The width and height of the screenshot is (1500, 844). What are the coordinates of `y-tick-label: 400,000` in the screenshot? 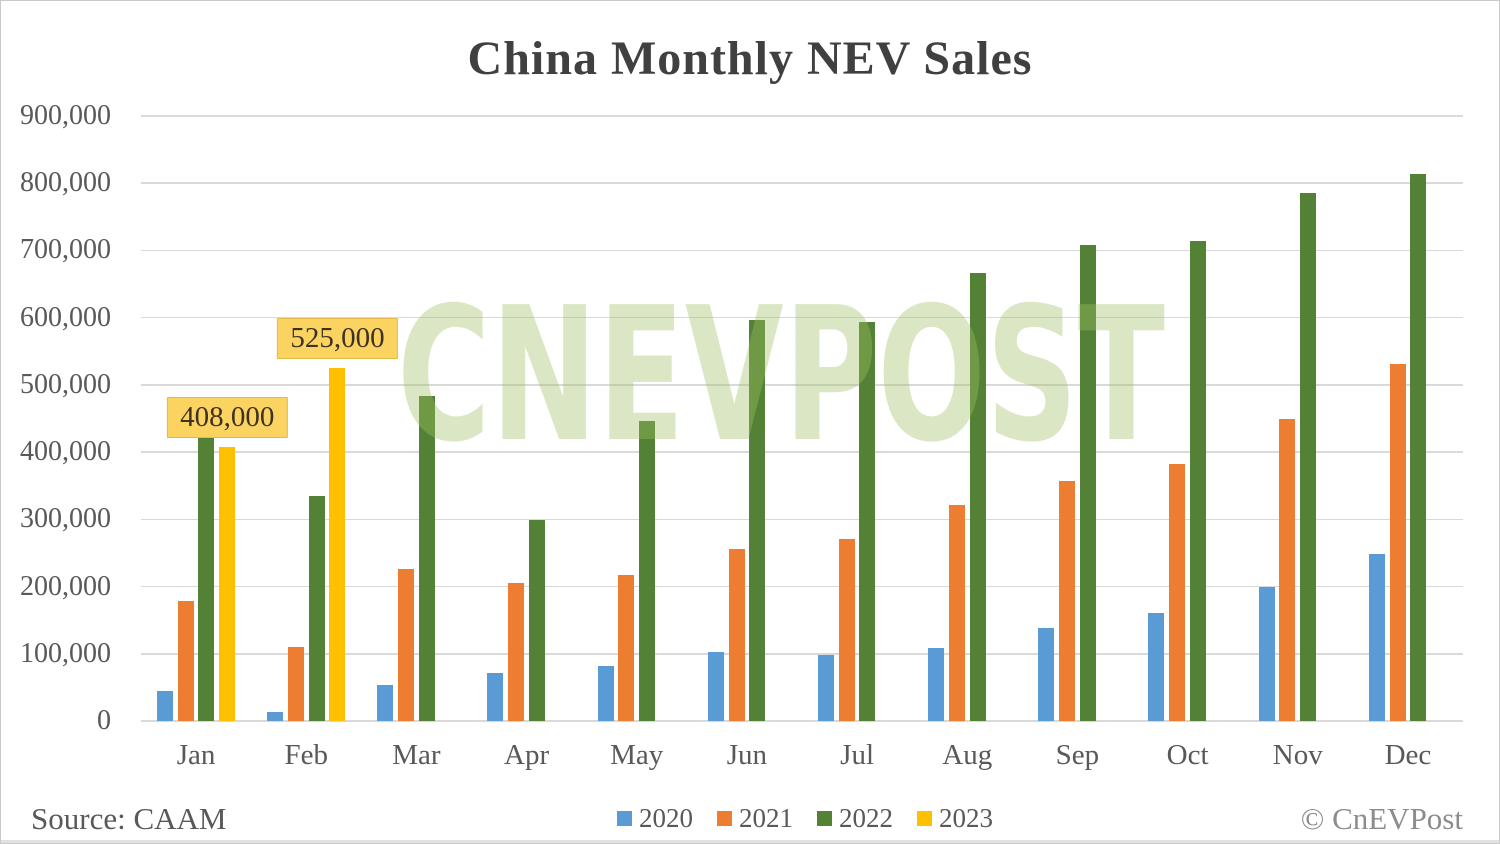 It's located at (65, 452).